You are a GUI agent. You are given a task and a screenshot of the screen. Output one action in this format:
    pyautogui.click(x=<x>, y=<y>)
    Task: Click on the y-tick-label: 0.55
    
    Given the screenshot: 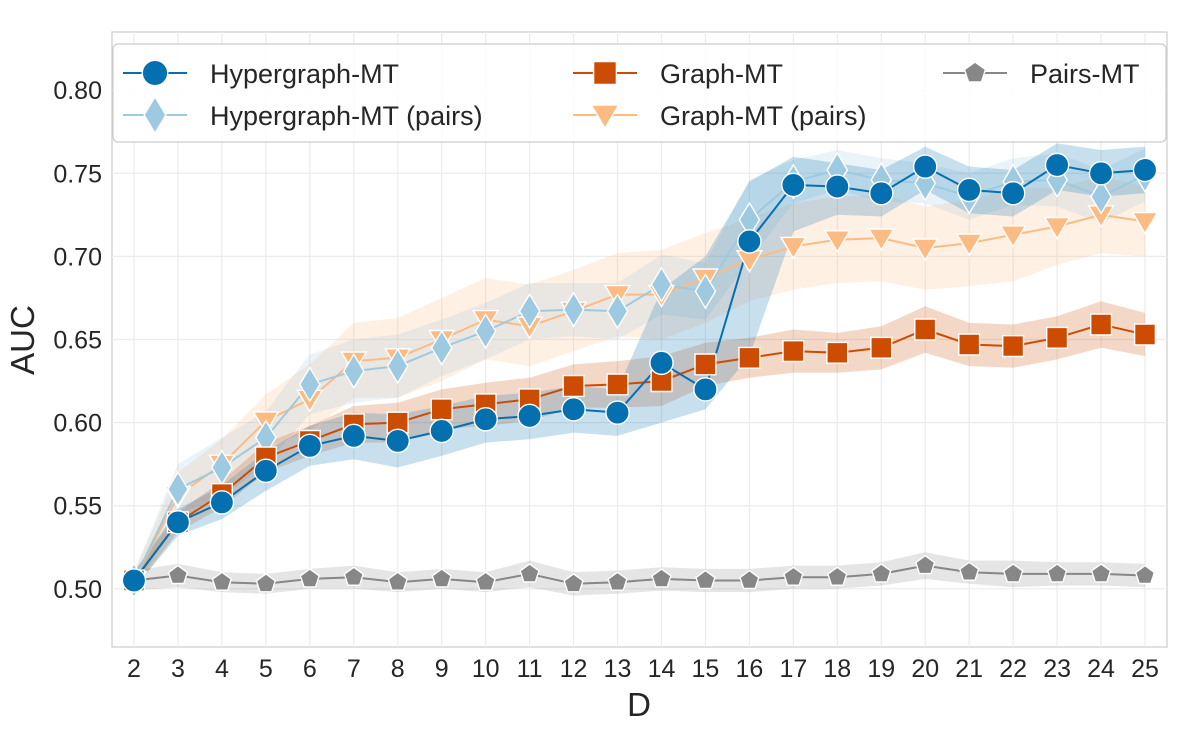 What is the action you would take?
    pyautogui.click(x=77, y=507)
    